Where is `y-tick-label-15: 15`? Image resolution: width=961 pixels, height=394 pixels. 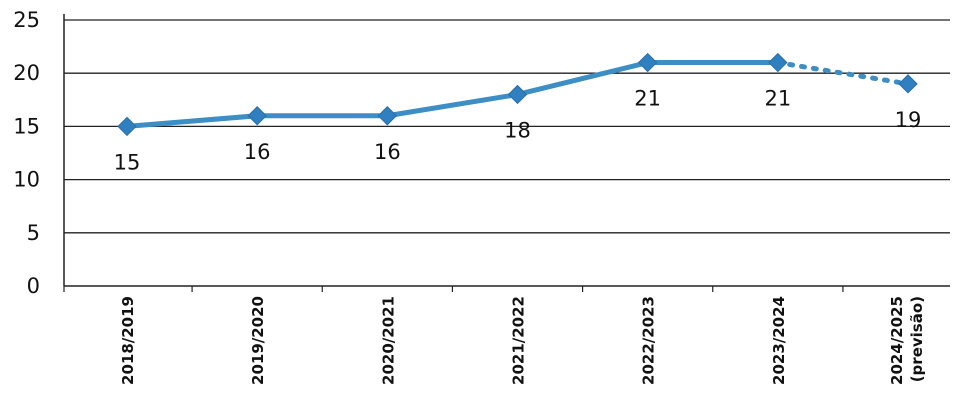
y-tick-label-15: 15 is located at coordinates (26, 126).